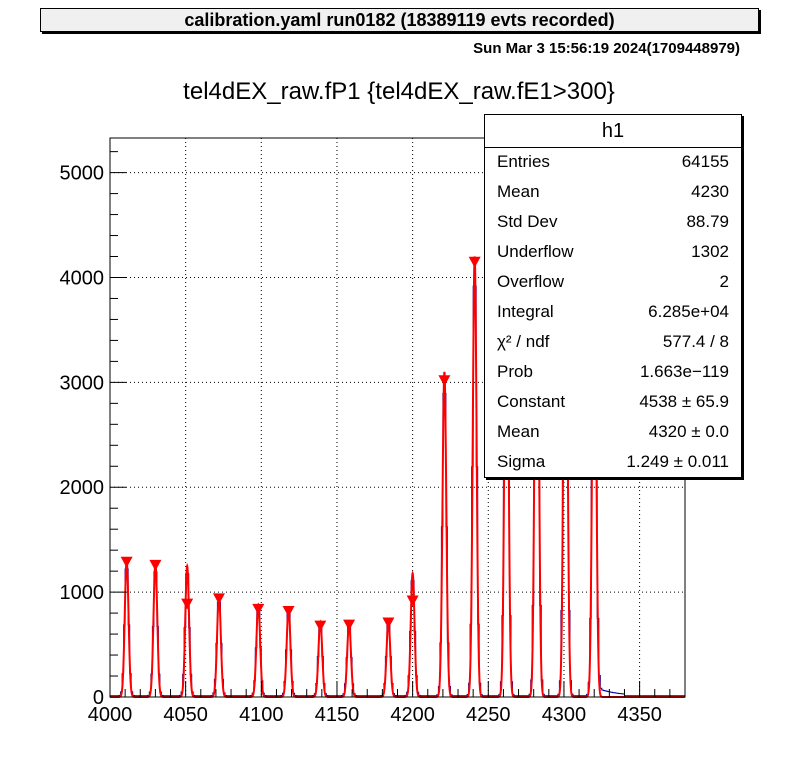 The image size is (798, 776). What do you see at coordinates (684, 401) in the screenshot?
I see `stats-value: 4538 ± 65.9` at bounding box center [684, 401].